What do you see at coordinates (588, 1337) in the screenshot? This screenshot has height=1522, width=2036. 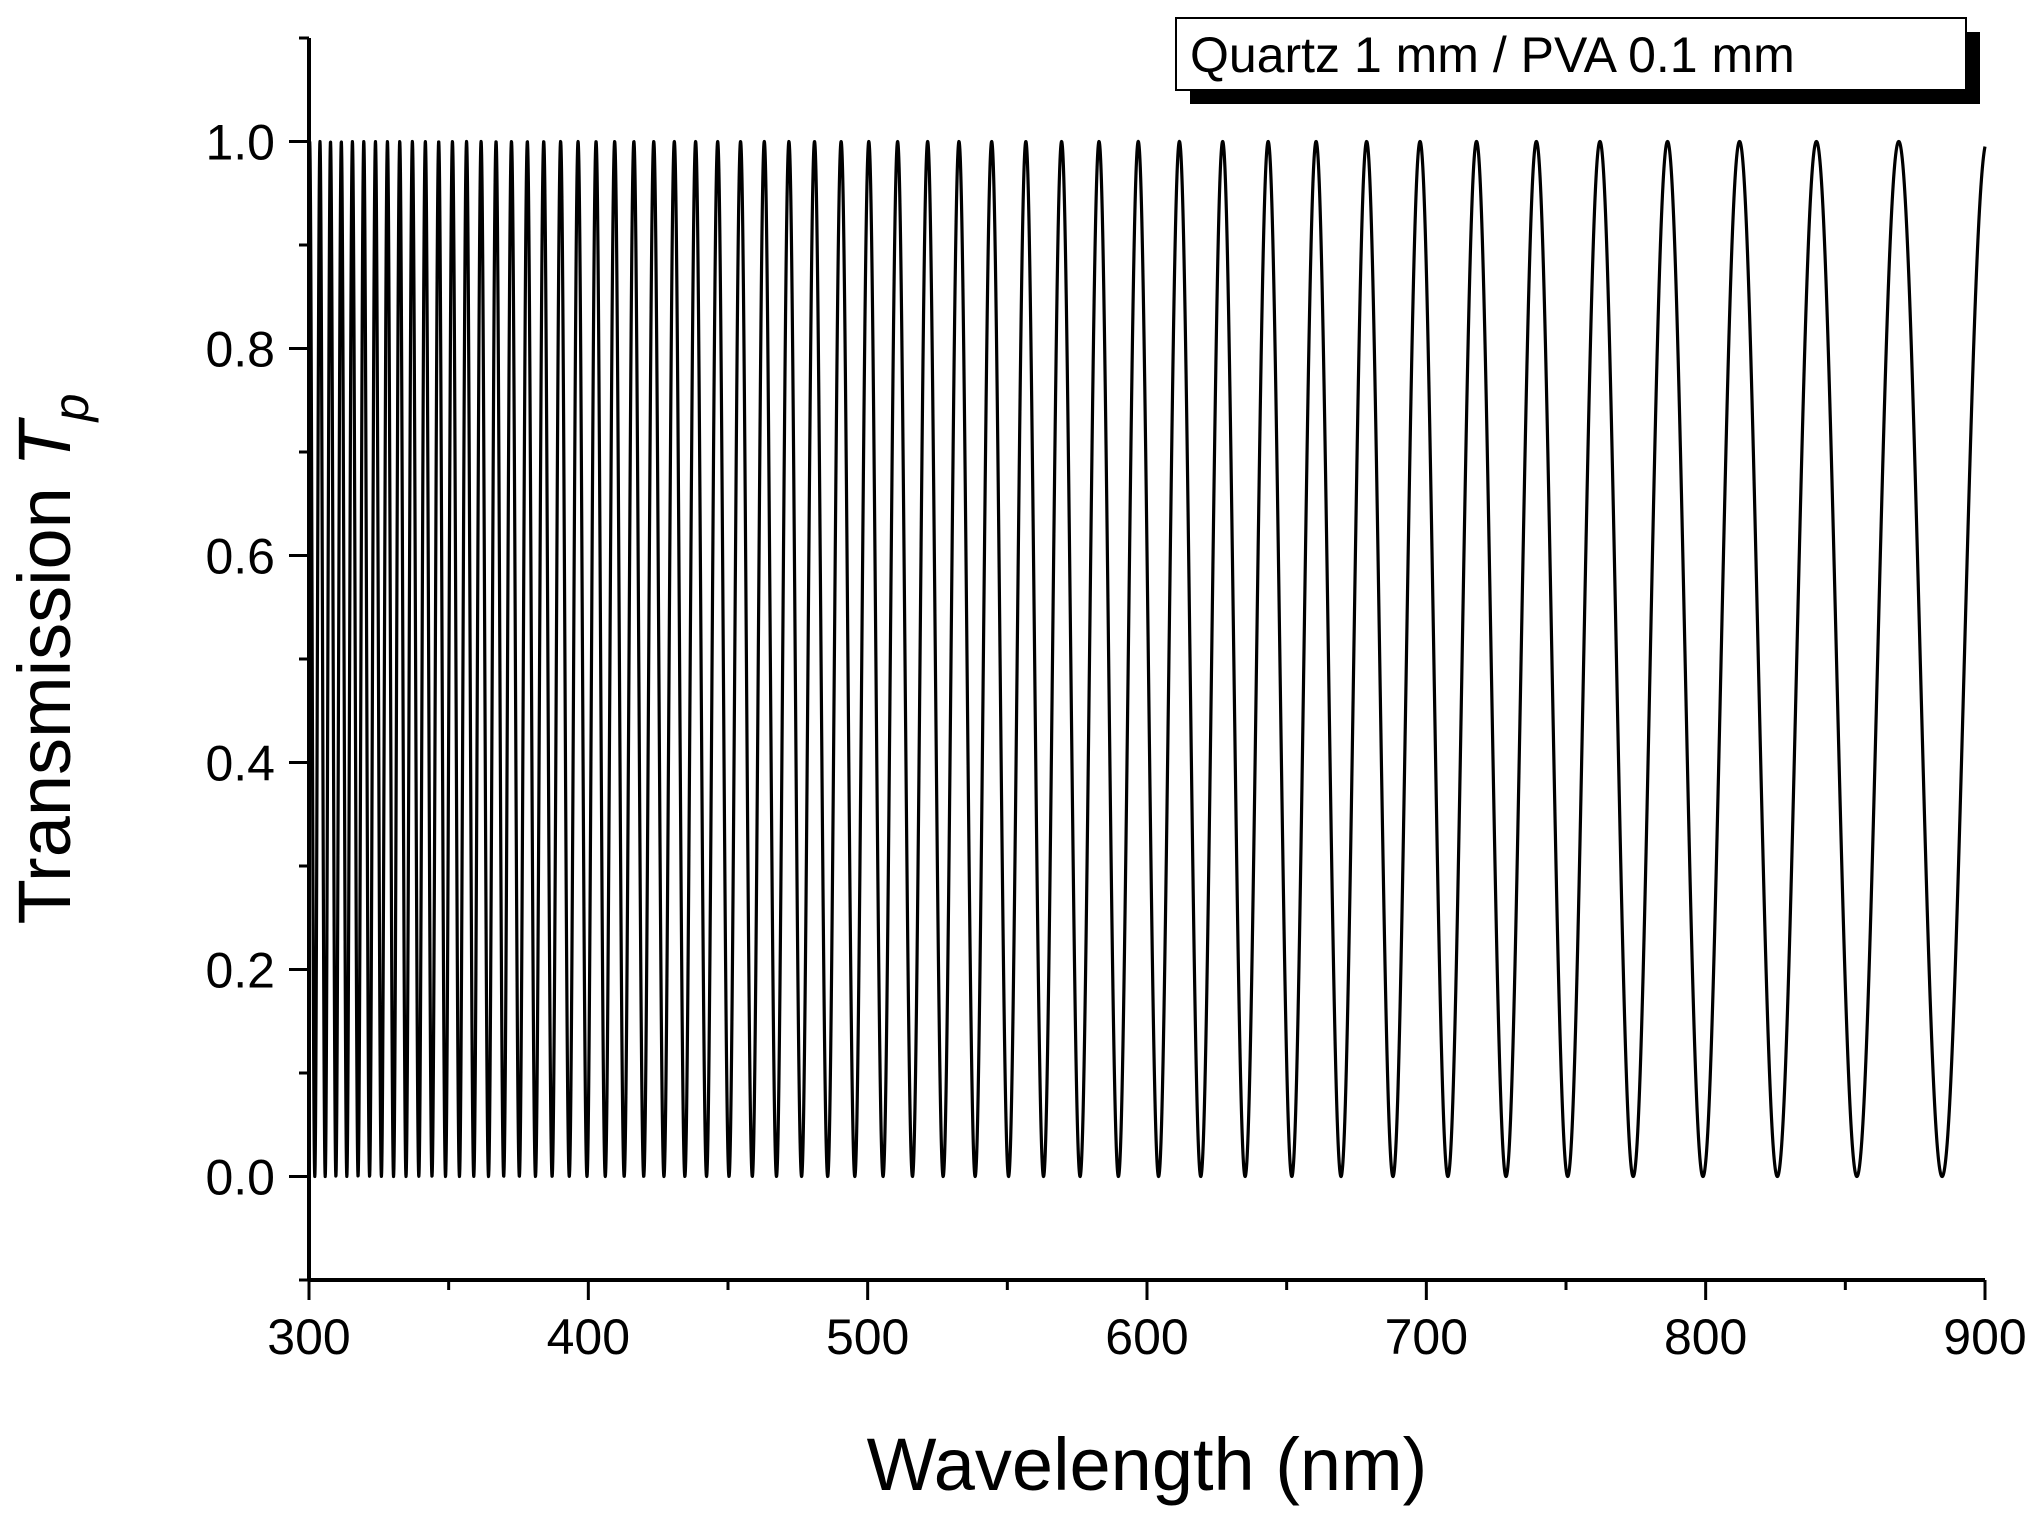 I see `x-tick-label: 400` at bounding box center [588, 1337].